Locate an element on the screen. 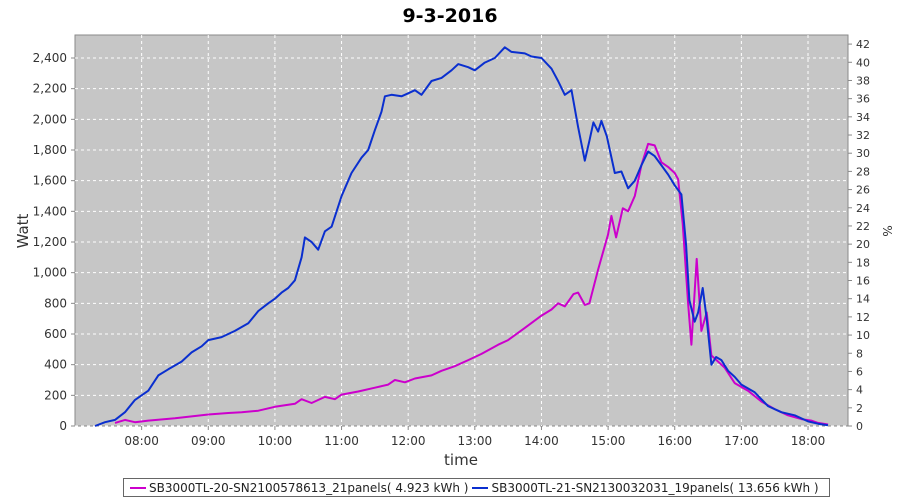 This screenshot has height=500, width=900. y-tick-label: 400 is located at coordinates (55, 365).